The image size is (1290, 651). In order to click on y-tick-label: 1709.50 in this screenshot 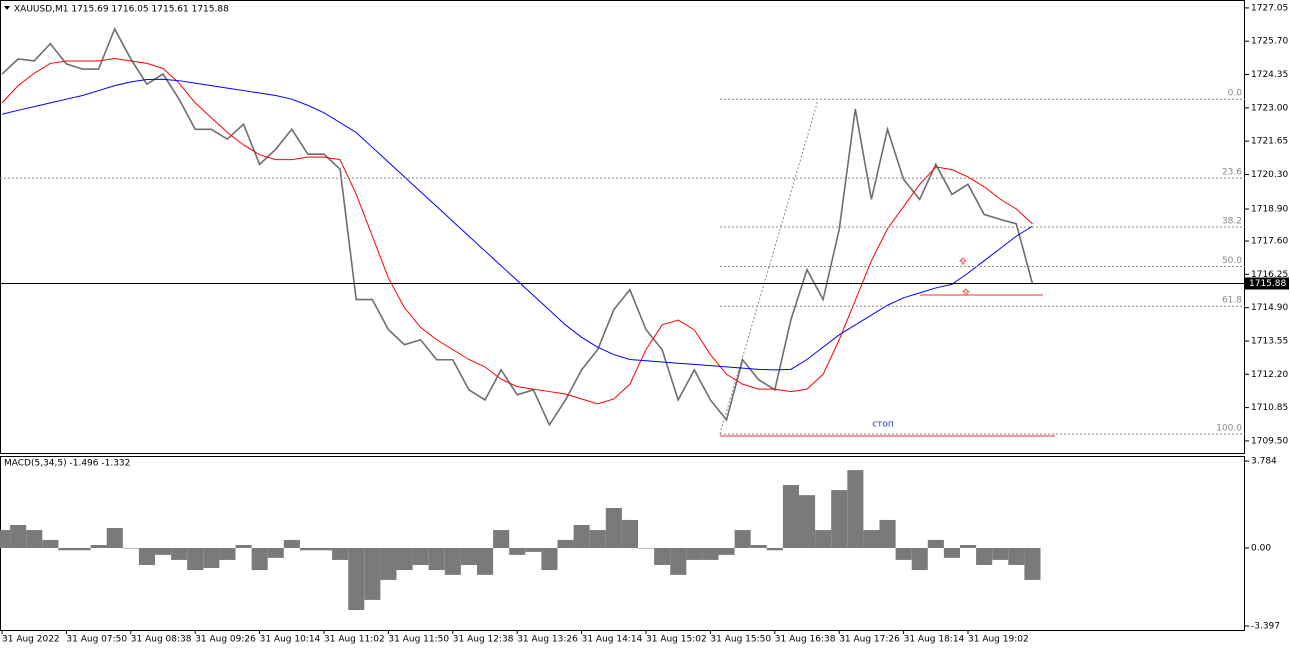, I will do `click(1269, 441)`.